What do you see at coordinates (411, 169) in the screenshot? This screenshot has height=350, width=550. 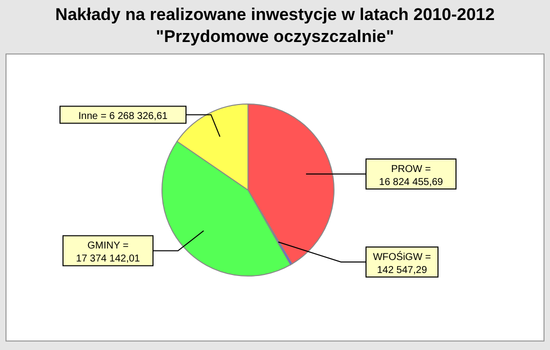 I see `slice-label: PROW =` at bounding box center [411, 169].